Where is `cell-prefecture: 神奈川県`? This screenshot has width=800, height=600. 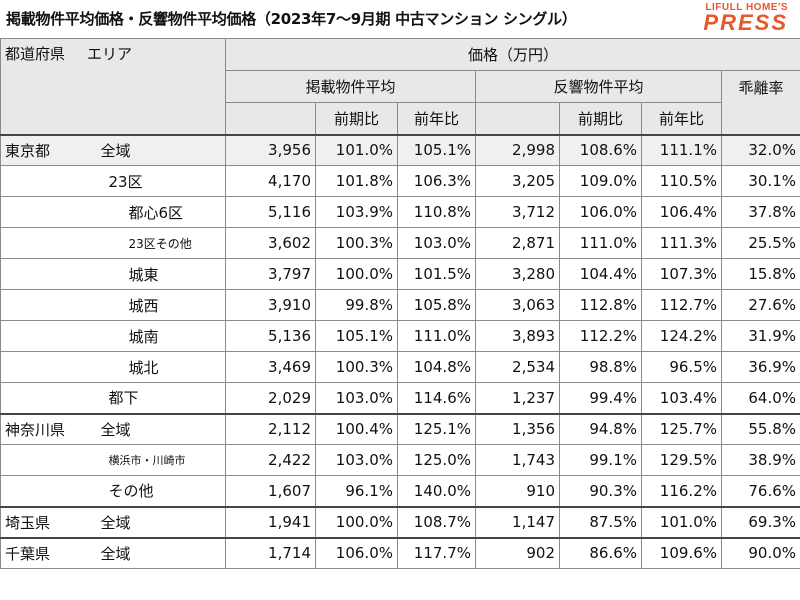
cell-prefecture: 神奈川県 is located at coordinates (45, 428).